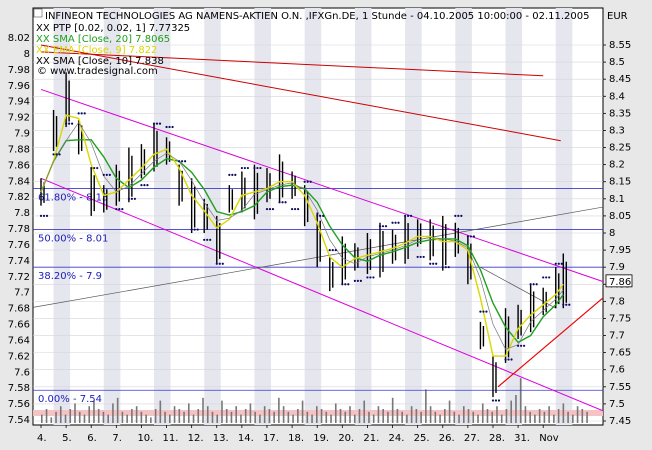 This screenshot has height=450, width=652. What do you see at coordinates (19, 197) in the screenshot?
I see `left-tick-label: 7.82` at bounding box center [19, 197].